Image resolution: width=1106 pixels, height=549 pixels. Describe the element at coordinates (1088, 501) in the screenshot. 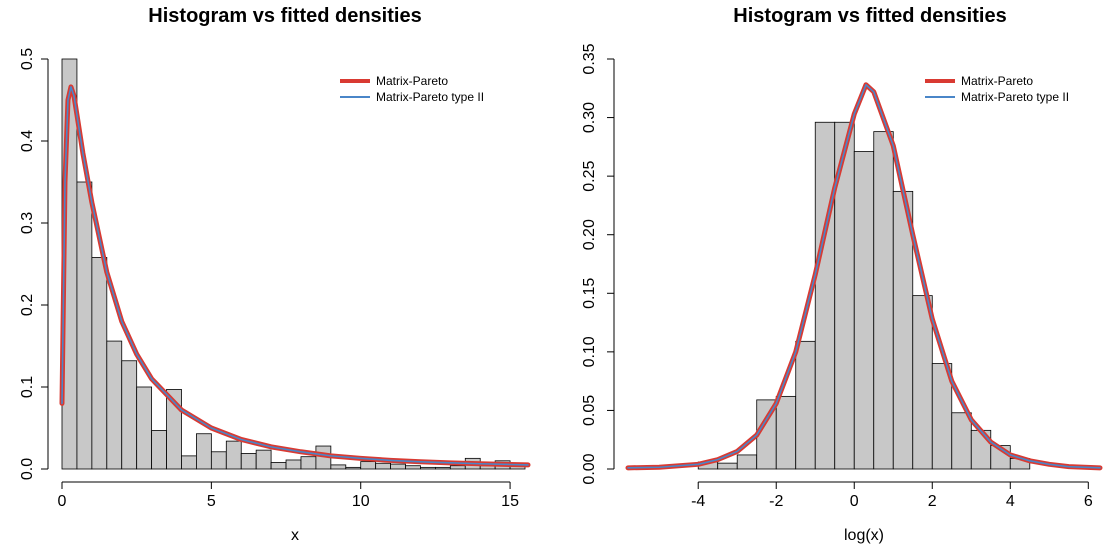

I see `x-tick-label: 6` at that location.